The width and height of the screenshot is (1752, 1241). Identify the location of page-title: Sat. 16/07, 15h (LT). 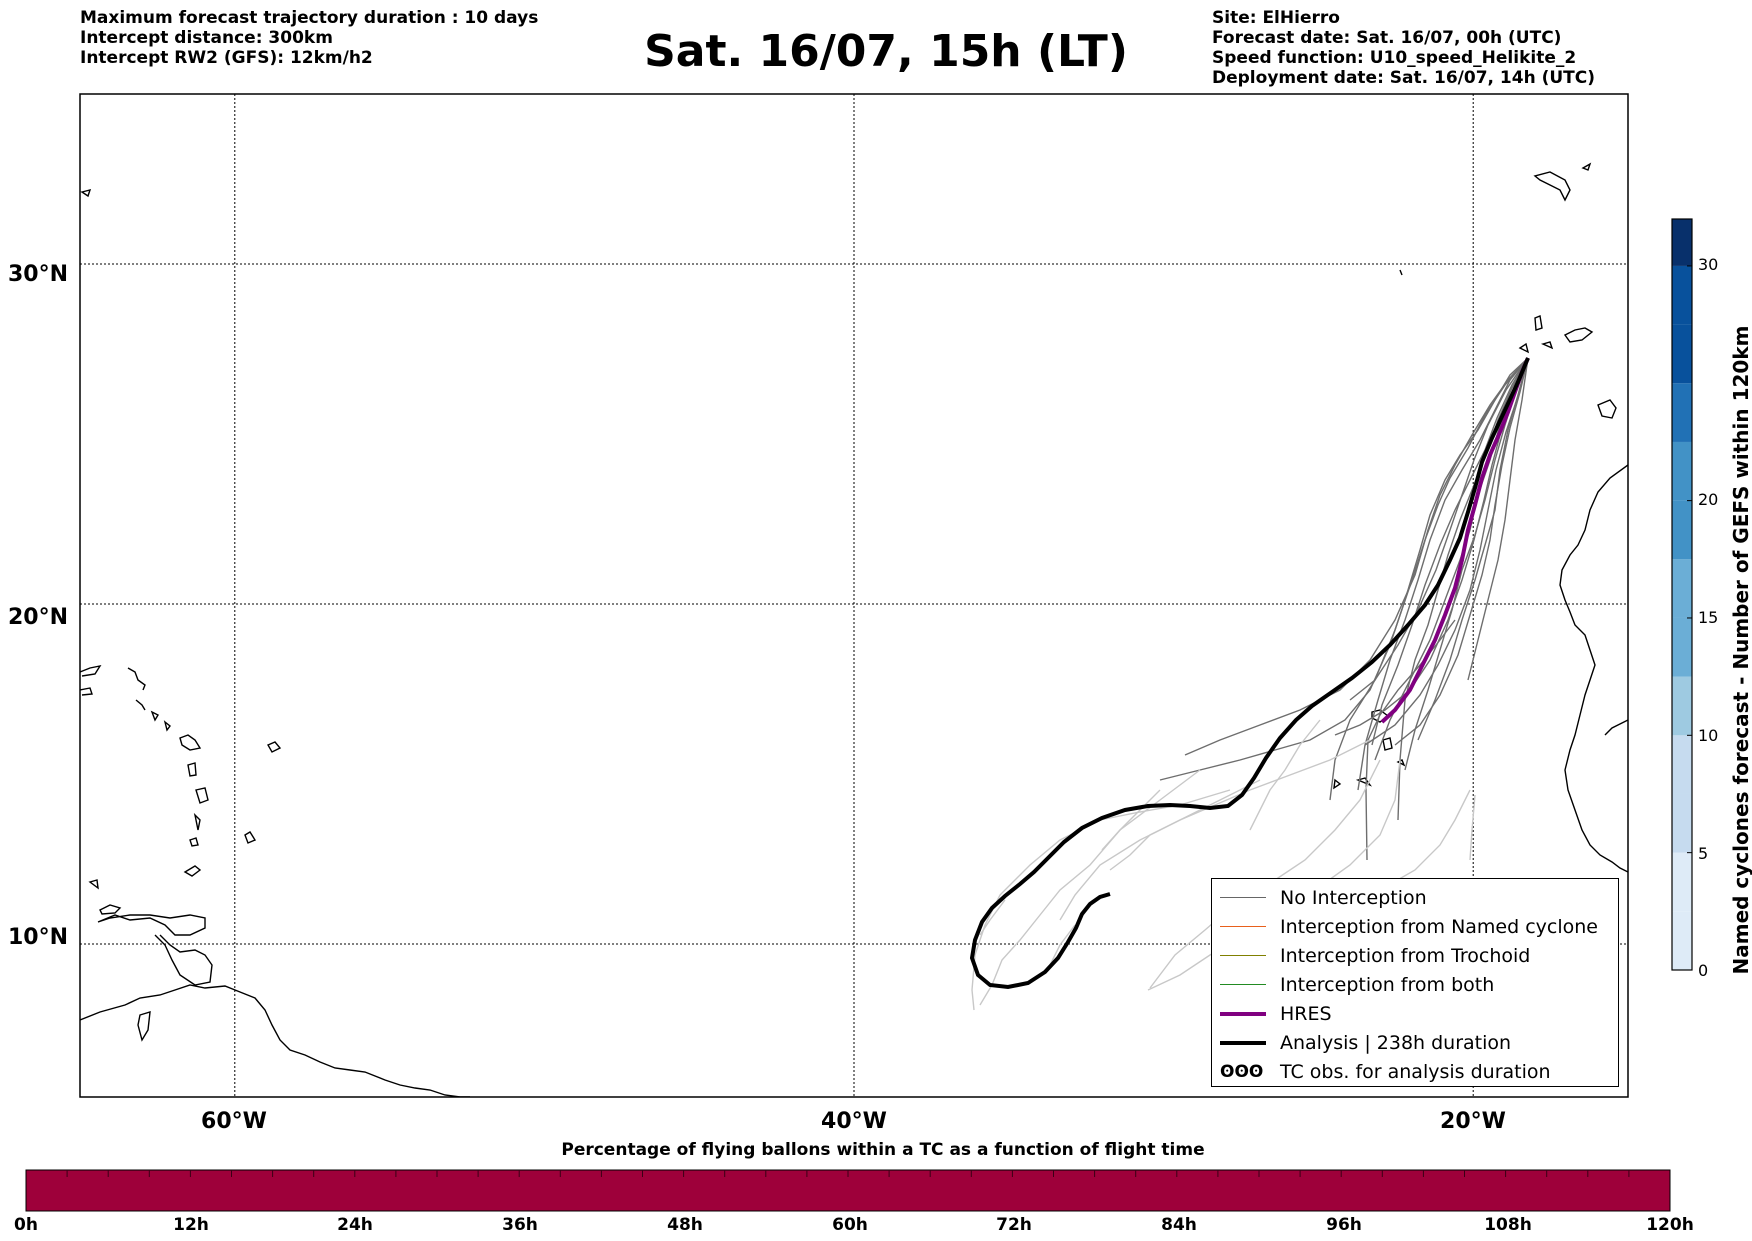
(886, 51).